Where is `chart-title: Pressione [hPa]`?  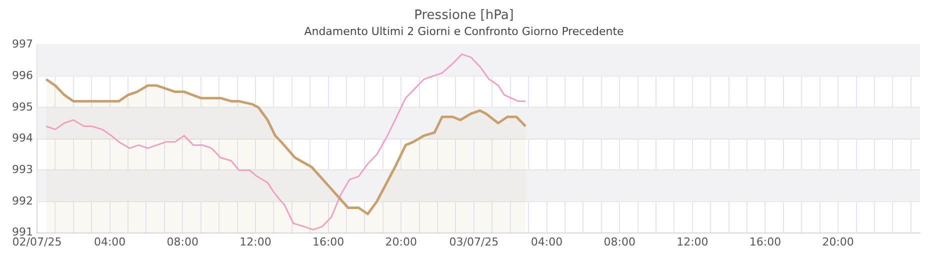 chart-title: Pressione [hPa] is located at coordinates (464, 16).